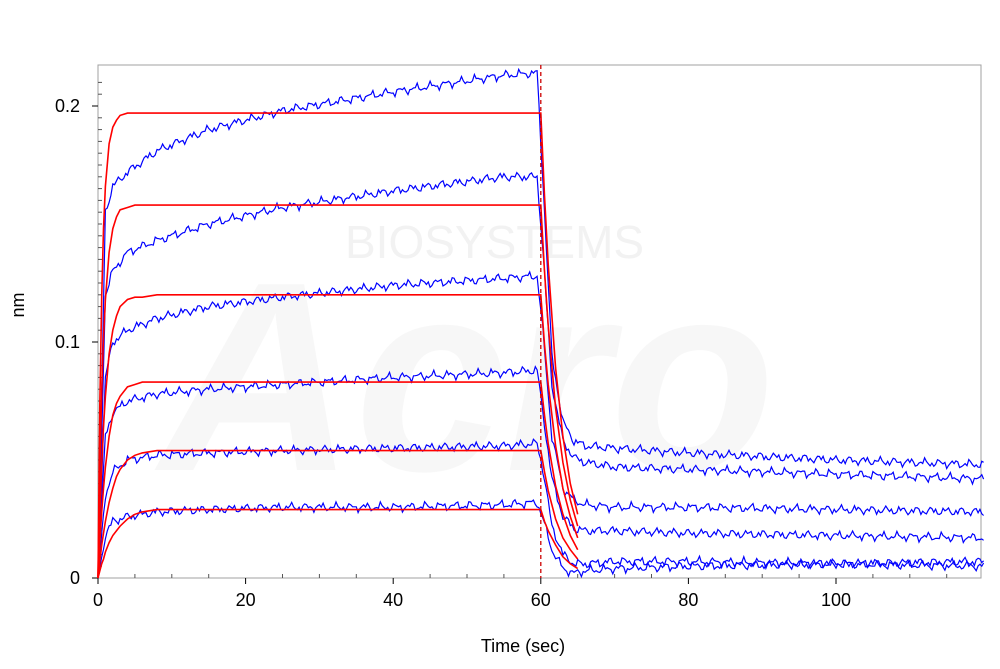 Image resolution: width=1000 pixels, height=669 pixels. Describe the element at coordinates (393, 600) in the screenshot. I see `x-tick-label: 40` at that location.